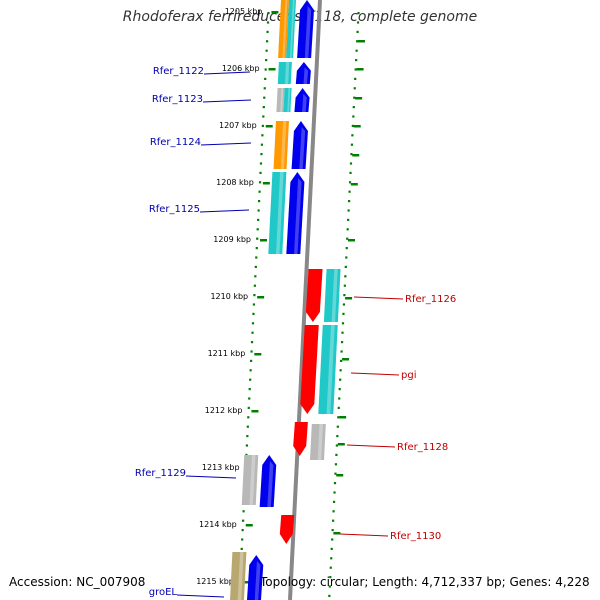 The width and height of the screenshot is (600, 600). What do you see at coordinates (305, 300) in the screenshot?
I see `genome-backbone` at bounding box center [305, 300].